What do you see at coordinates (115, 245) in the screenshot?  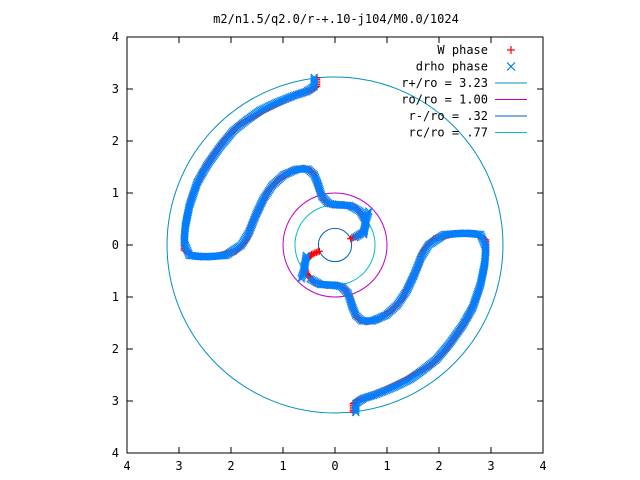 I see `y-tick-label: 0` at bounding box center [115, 245].